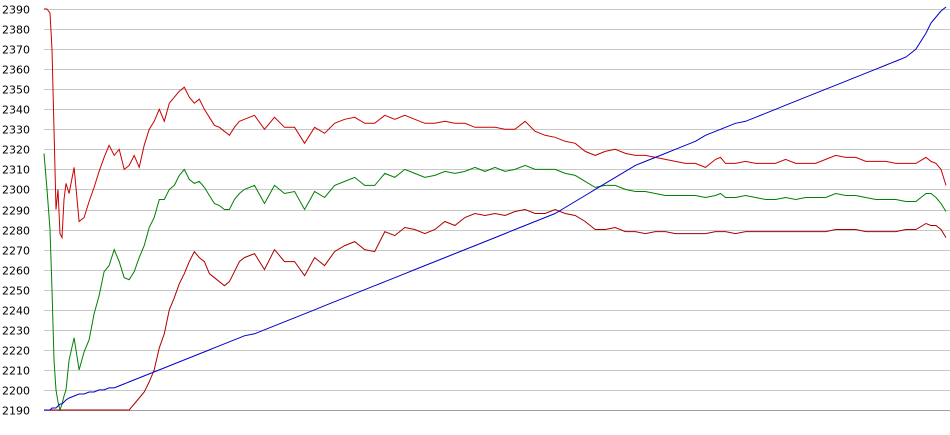  I want to click on y-tick-label: 2350, so click(16, 90).